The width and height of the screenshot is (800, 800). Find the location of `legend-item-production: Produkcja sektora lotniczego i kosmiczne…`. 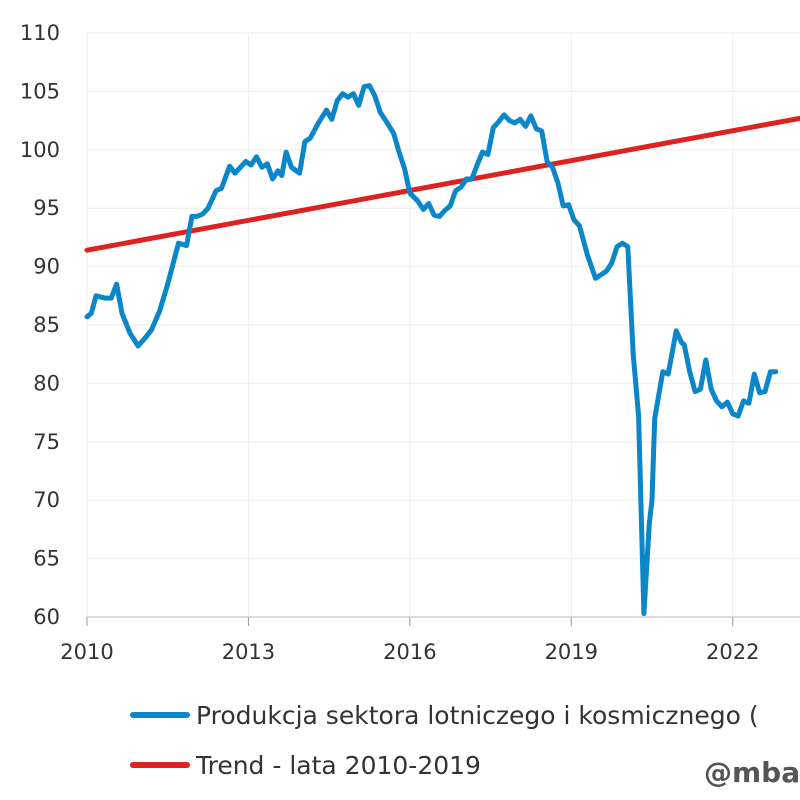

legend-item-production: Produkcja sektora lotniczego i kosmiczne… is located at coordinates (465, 715).